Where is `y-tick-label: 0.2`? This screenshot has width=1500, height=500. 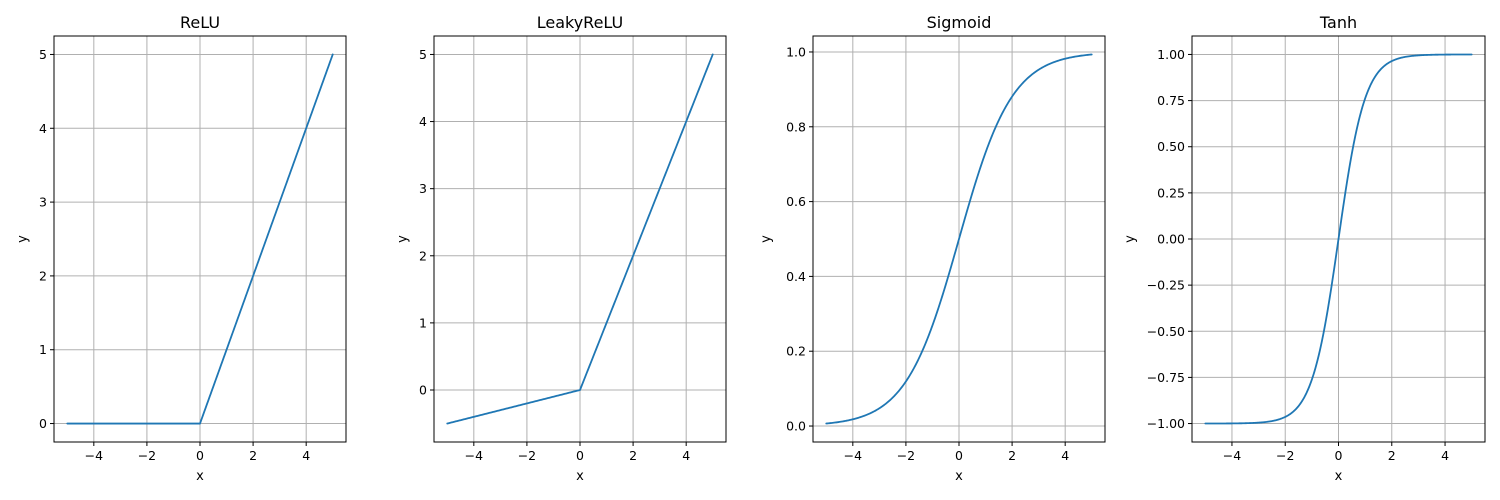 y-tick-label: 0.2 is located at coordinates (796, 351).